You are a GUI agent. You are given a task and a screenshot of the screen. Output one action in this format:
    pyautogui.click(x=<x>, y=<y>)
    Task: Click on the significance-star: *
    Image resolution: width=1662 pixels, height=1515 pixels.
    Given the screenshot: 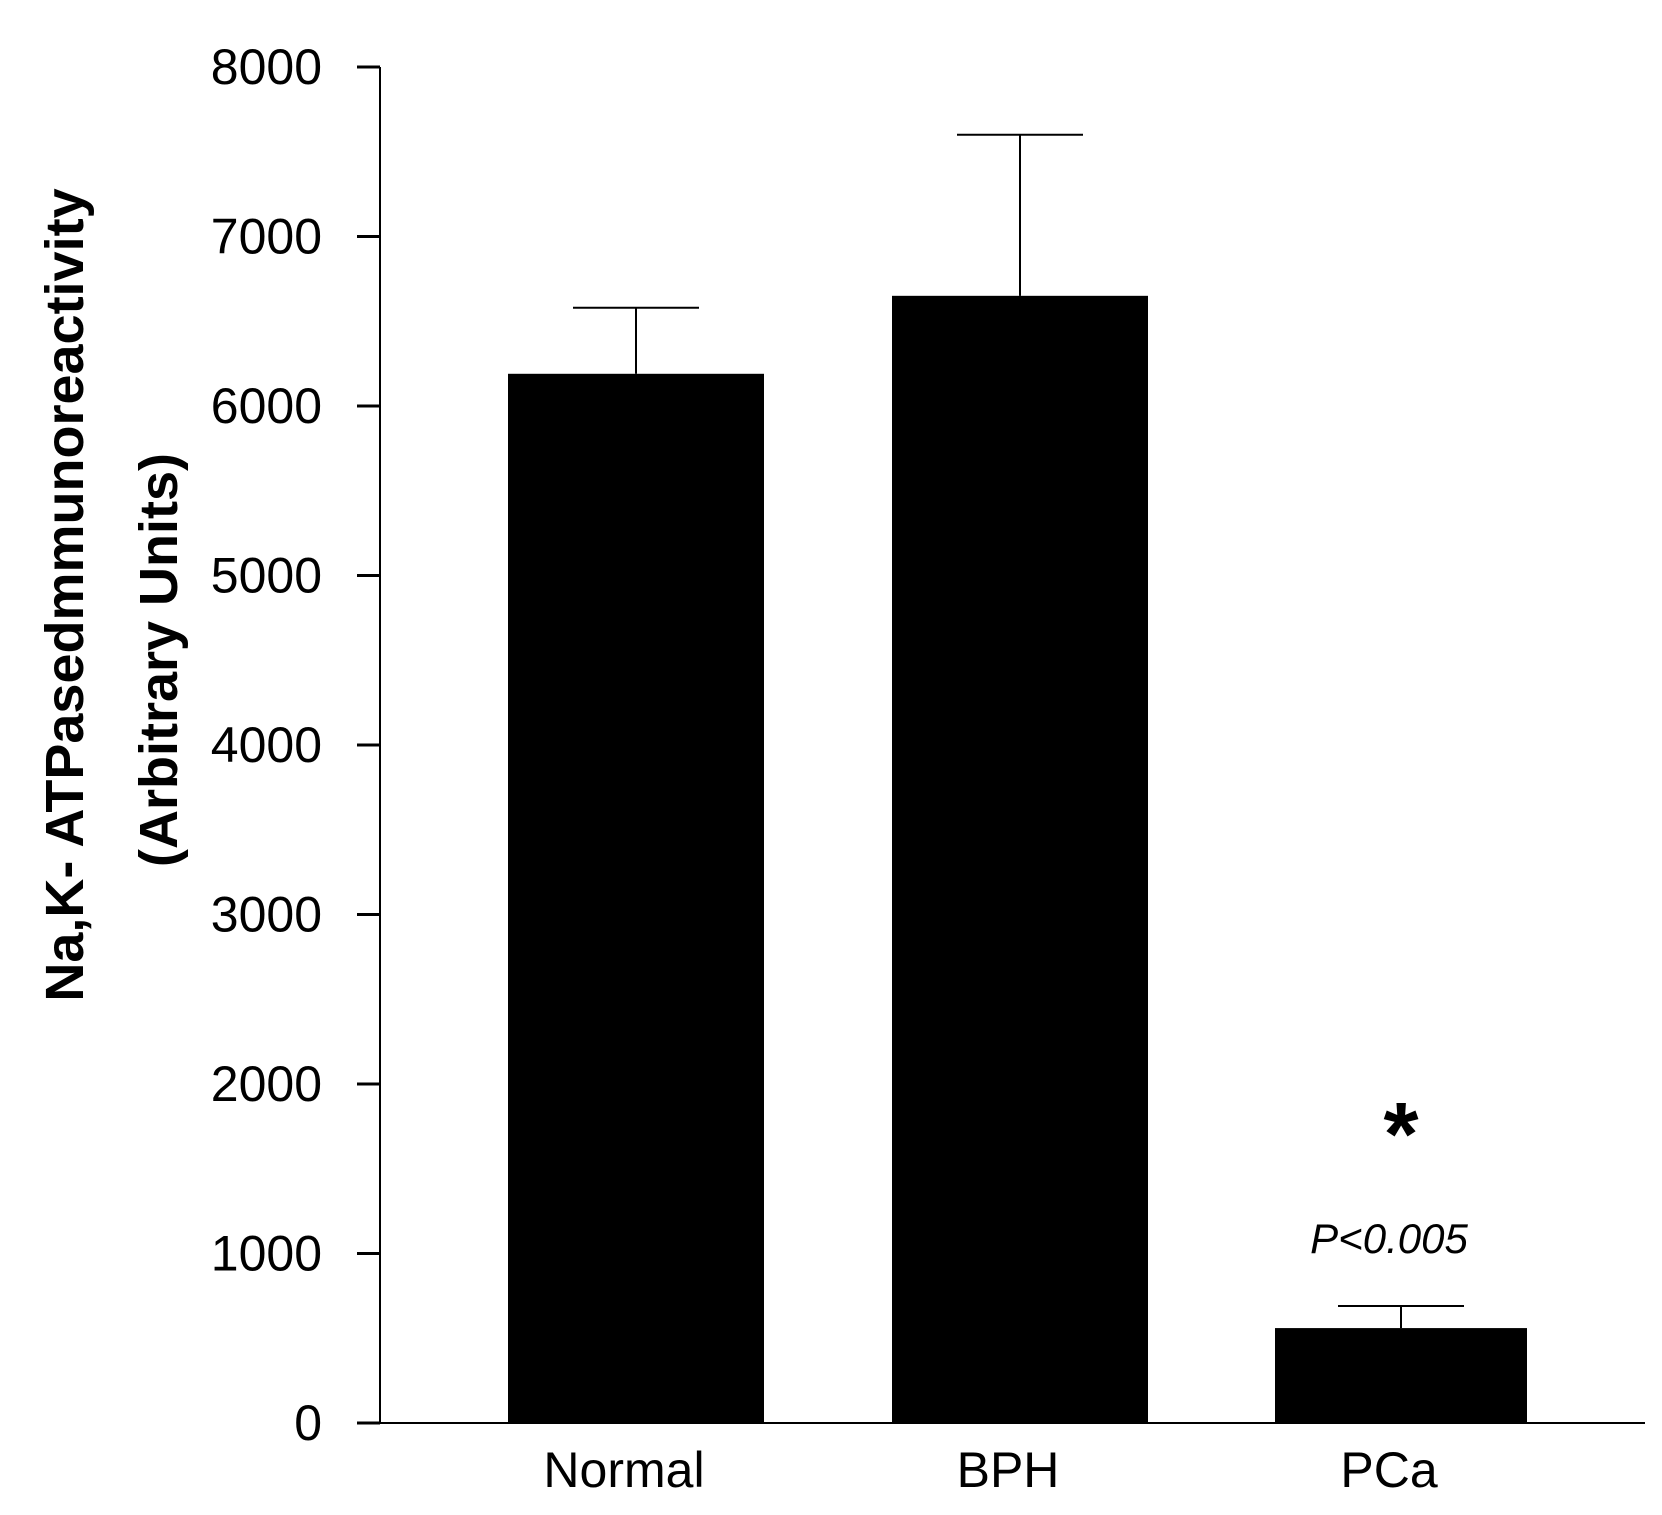 What is the action you would take?
    pyautogui.click(x=1400, y=1135)
    